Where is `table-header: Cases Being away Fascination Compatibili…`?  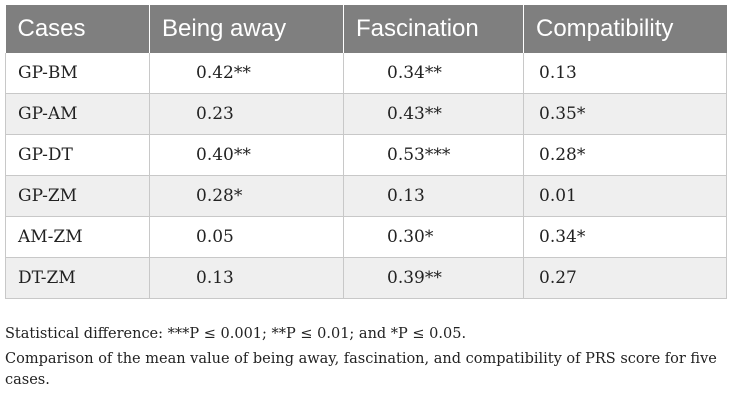 table-header: Cases Being away Fascination Compatibili… is located at coordinates (366, 29).